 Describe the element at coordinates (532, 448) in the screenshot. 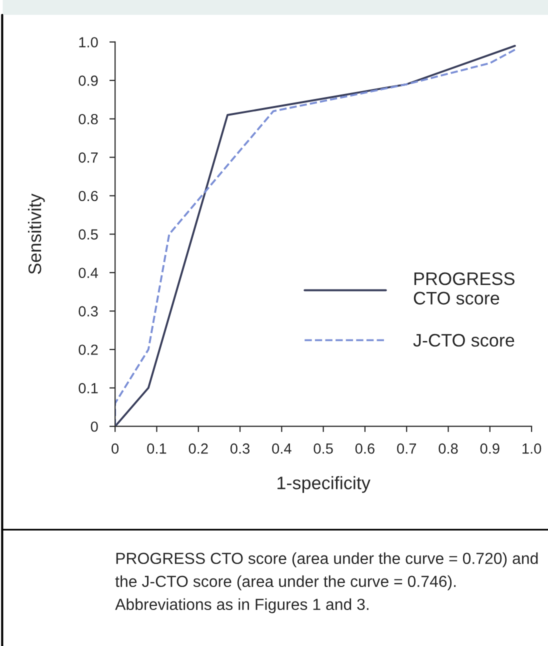

I see `x-tick-label: 1.0` at that location.